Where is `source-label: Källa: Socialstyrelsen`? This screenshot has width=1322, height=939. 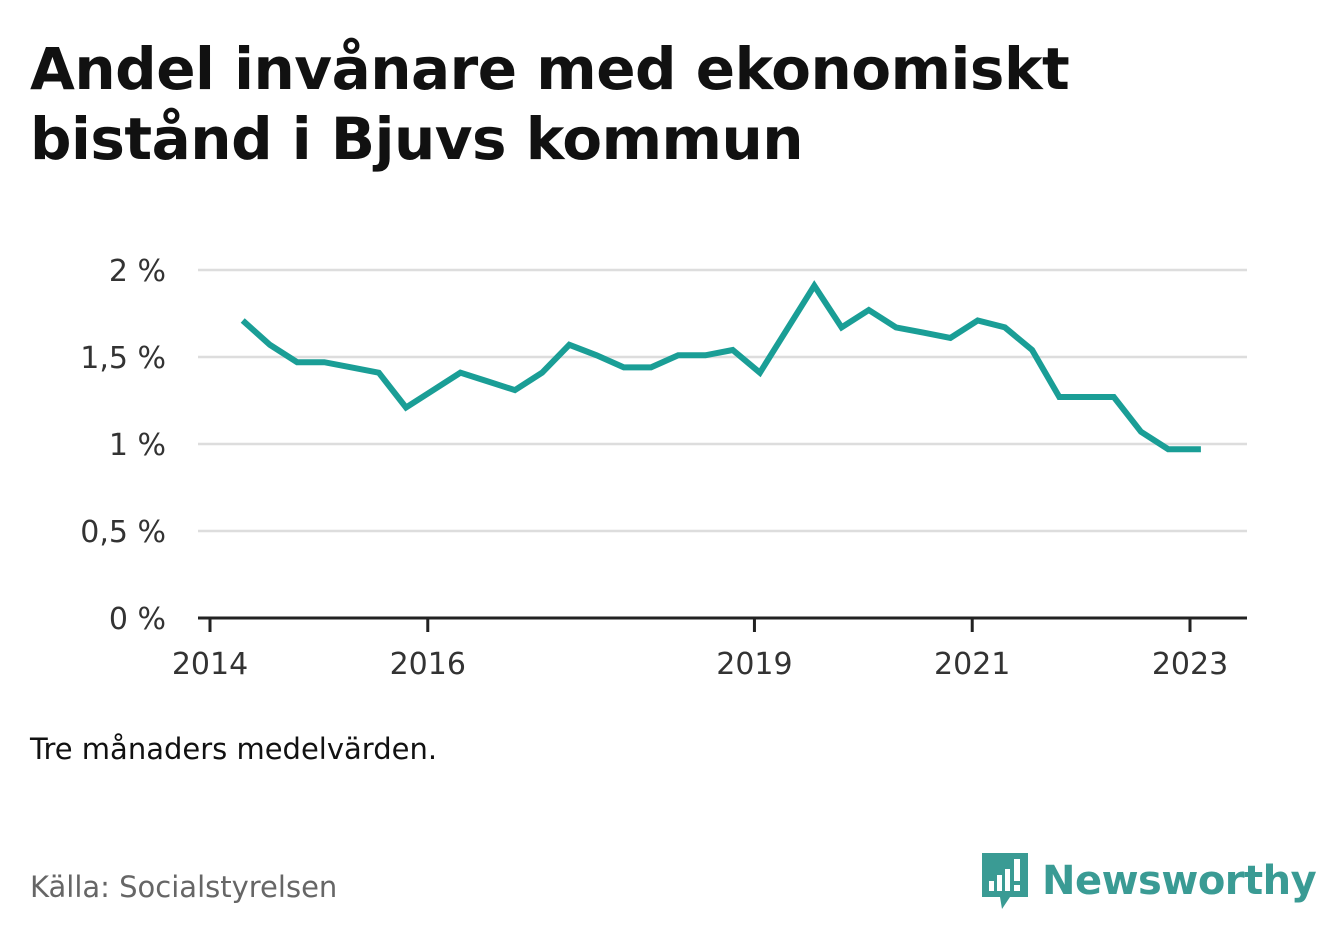
source-label: Källa: Socialstyrelsen is located at coordinates (184, 887).